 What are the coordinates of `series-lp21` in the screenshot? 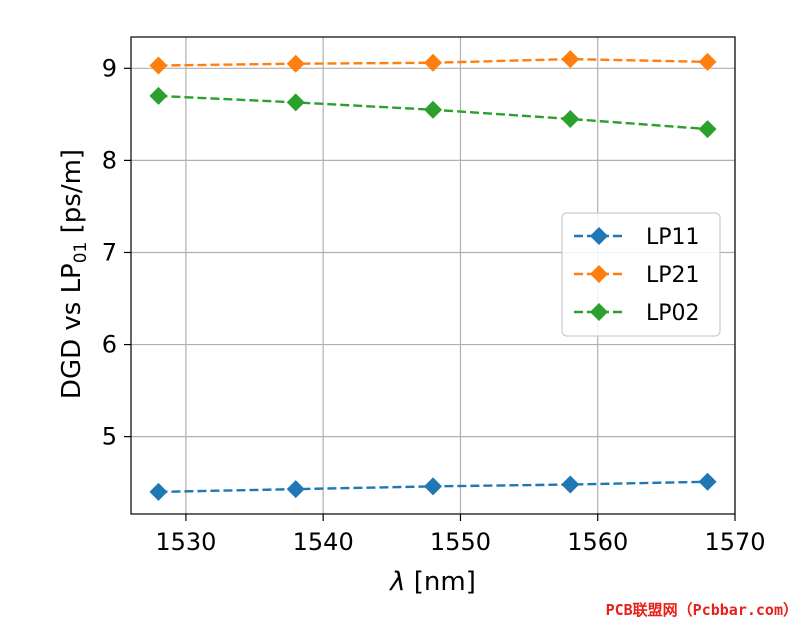 It's located at (433, 62).